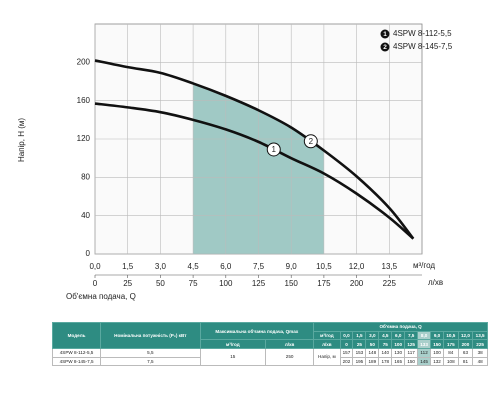 This screenshot has width=500, height=400. Describe the element at coordinates (398, 361) in the screenshot. I see `table-cell: 165` at that location.